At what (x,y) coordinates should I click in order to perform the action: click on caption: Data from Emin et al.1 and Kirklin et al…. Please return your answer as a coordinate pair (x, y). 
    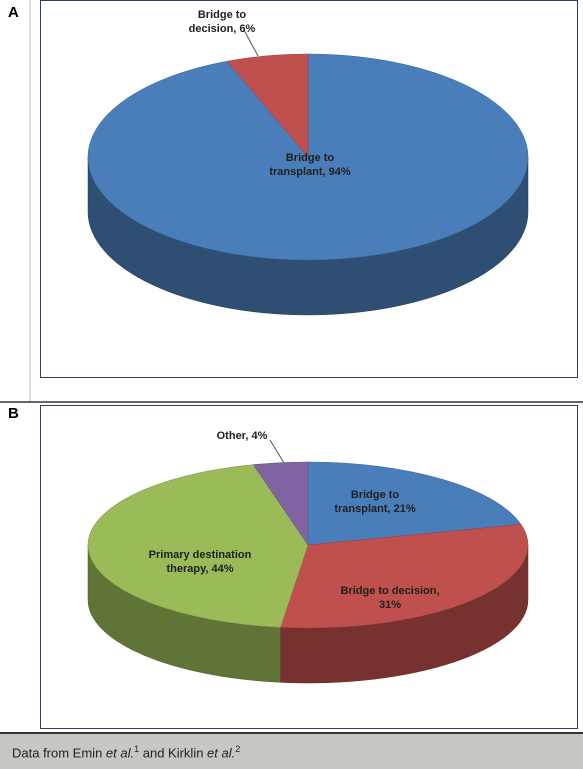
    Looking at the image, I should click on (291, 750).